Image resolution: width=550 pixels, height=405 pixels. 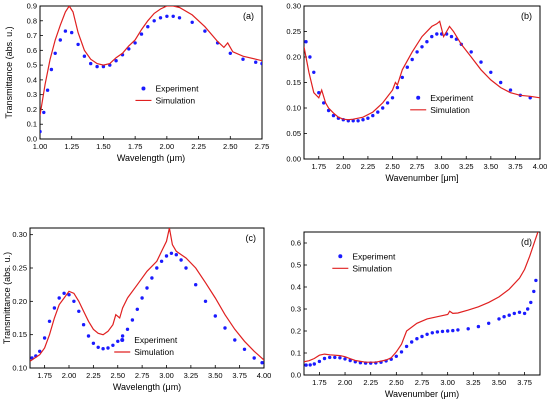 I want to click on y-tick-label: 0.15, so click(x=293, y=82).